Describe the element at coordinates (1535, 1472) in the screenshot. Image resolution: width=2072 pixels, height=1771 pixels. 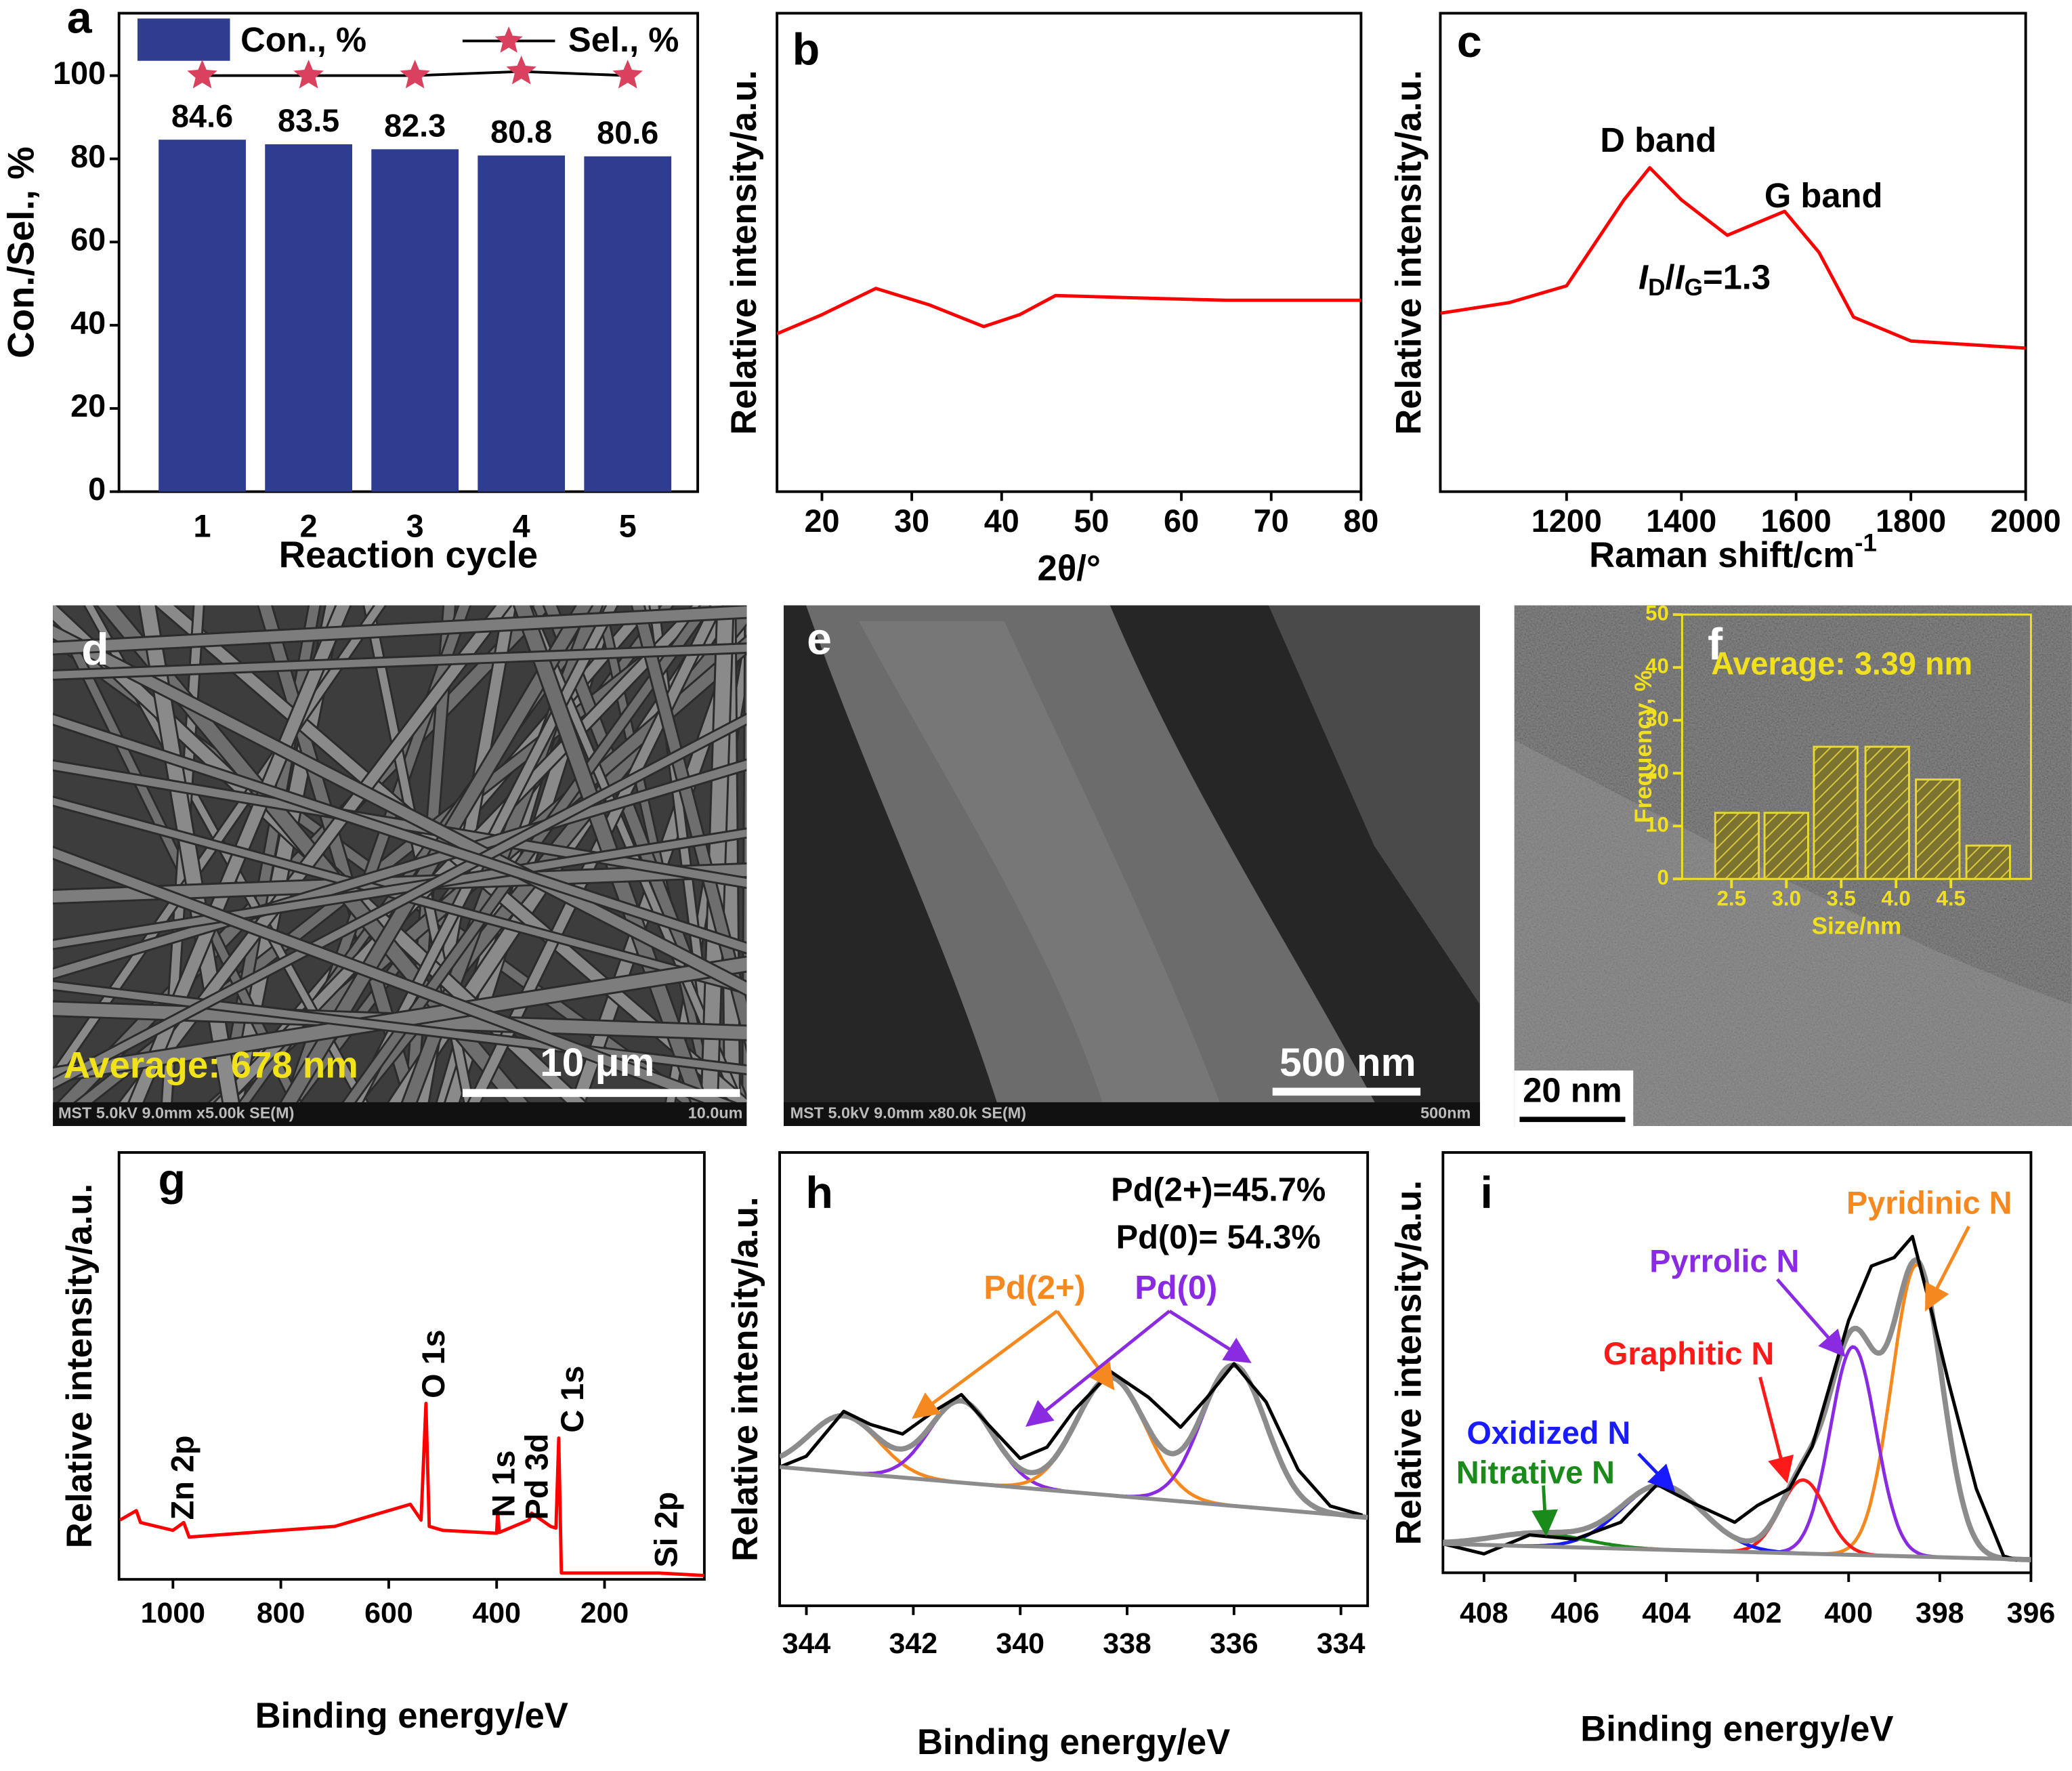
I see `annotation: Nitrative N` at that location.